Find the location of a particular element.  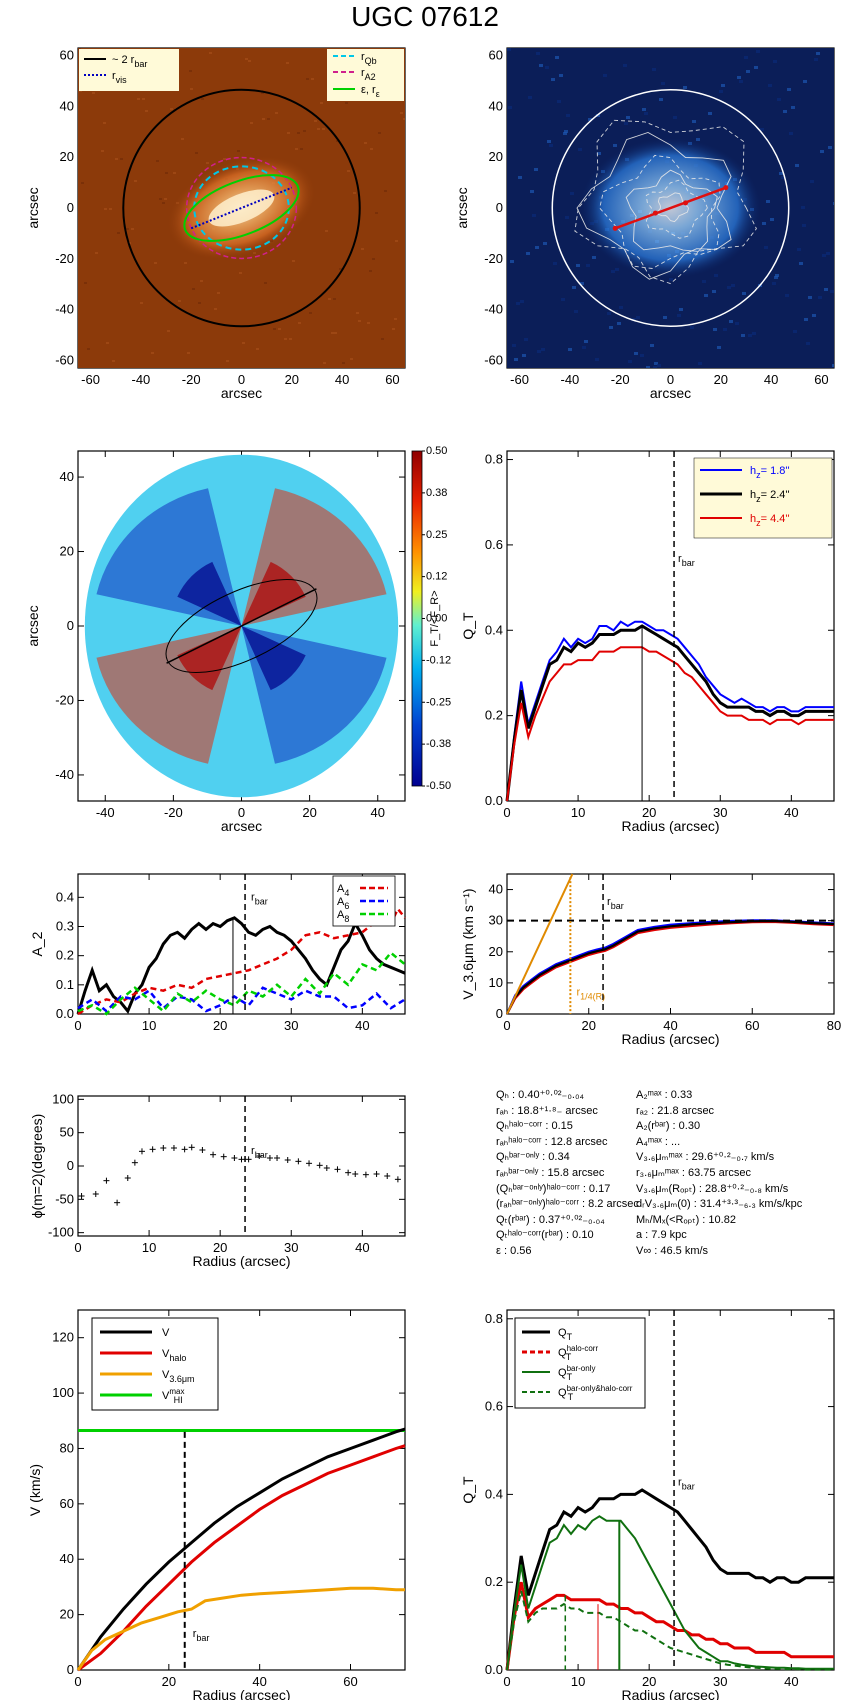

y-tick-label: 30 is located at coordinates (496, 920).